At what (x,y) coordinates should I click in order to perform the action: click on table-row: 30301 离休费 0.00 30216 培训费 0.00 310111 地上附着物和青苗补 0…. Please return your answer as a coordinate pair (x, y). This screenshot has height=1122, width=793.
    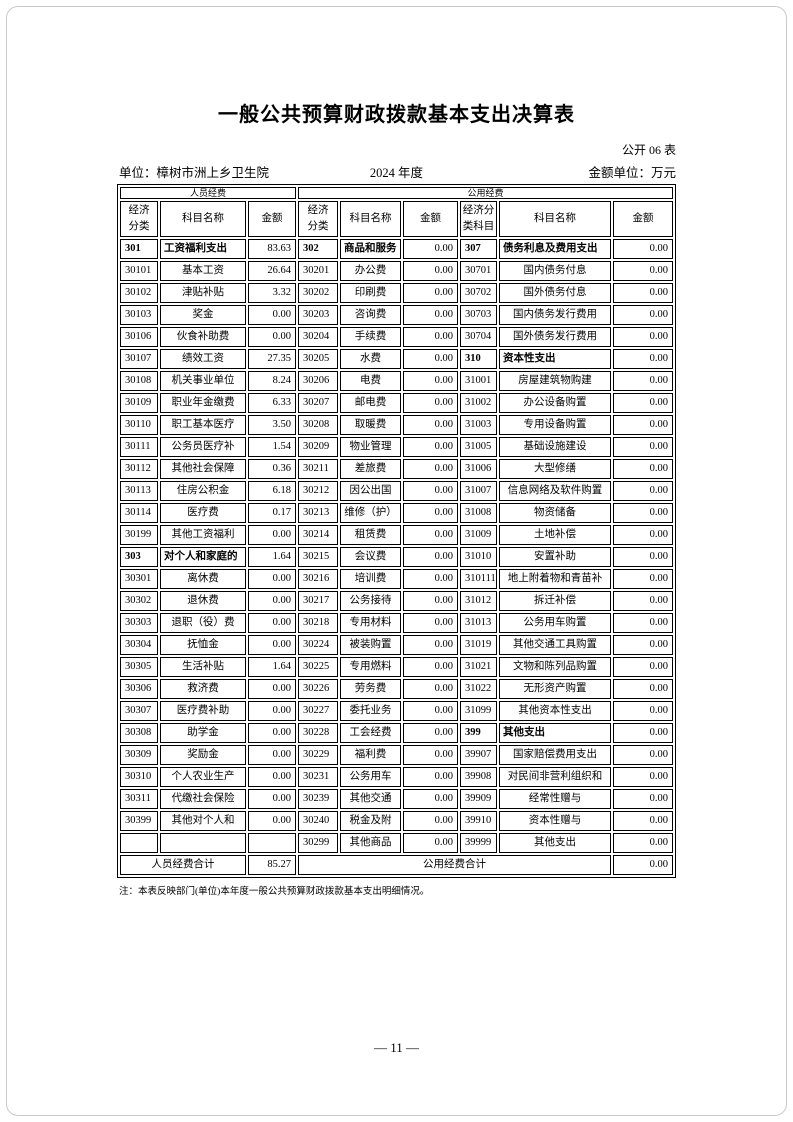
    Looking at the image, I should click on (396, 579).